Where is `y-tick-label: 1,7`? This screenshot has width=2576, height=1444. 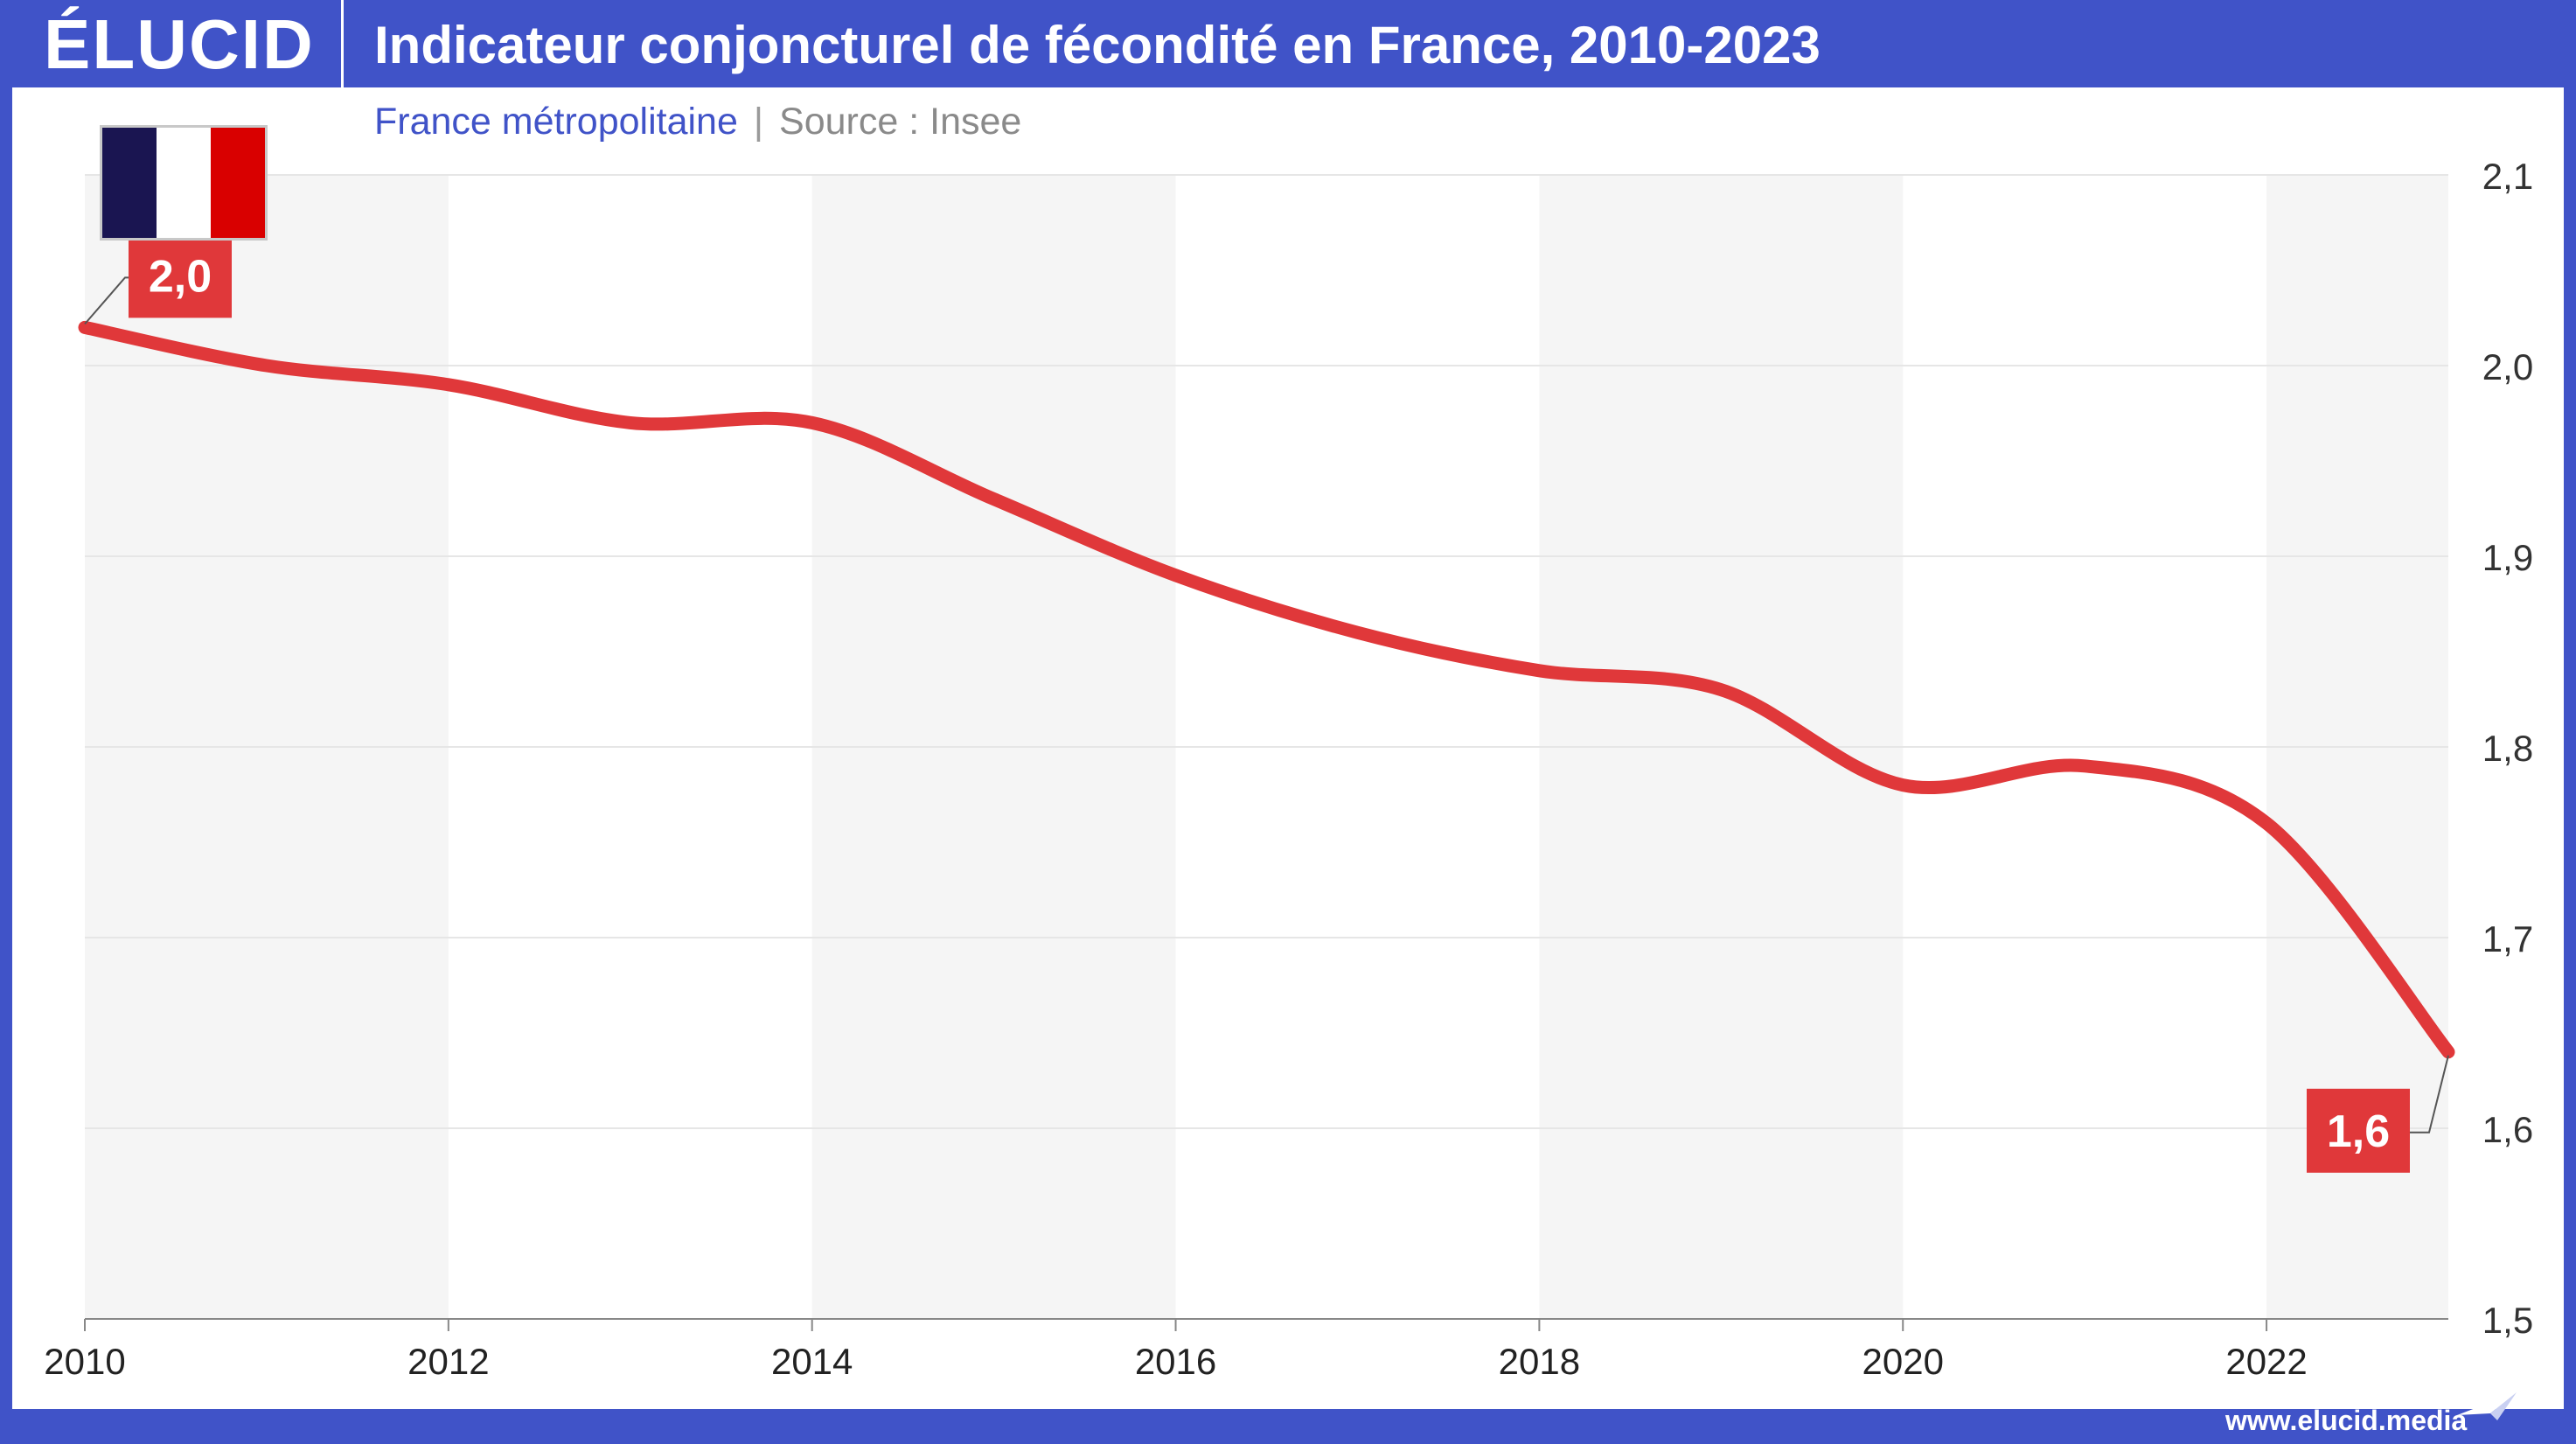
y-tick-label: 1,7 is located at coordinates (2507, 939).